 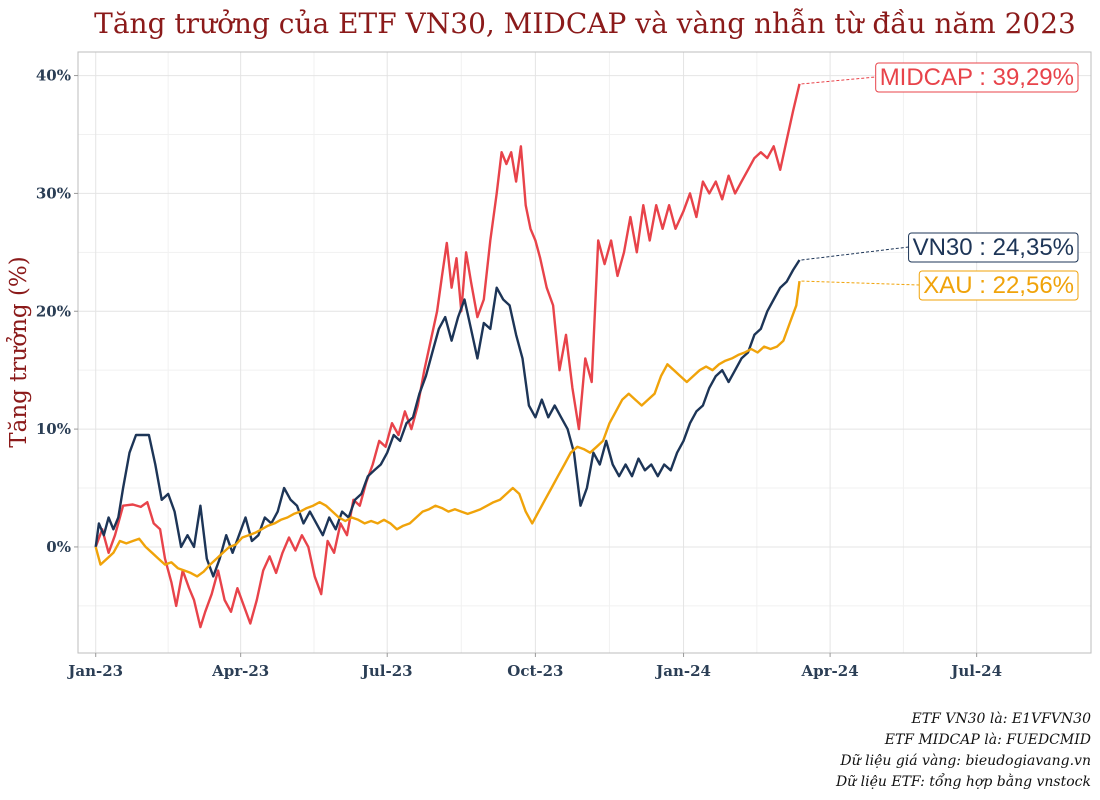 I want to click on caption-line-midcap: ETF MIDCAP là: FUEDCMID, so click(x=987, y=740).